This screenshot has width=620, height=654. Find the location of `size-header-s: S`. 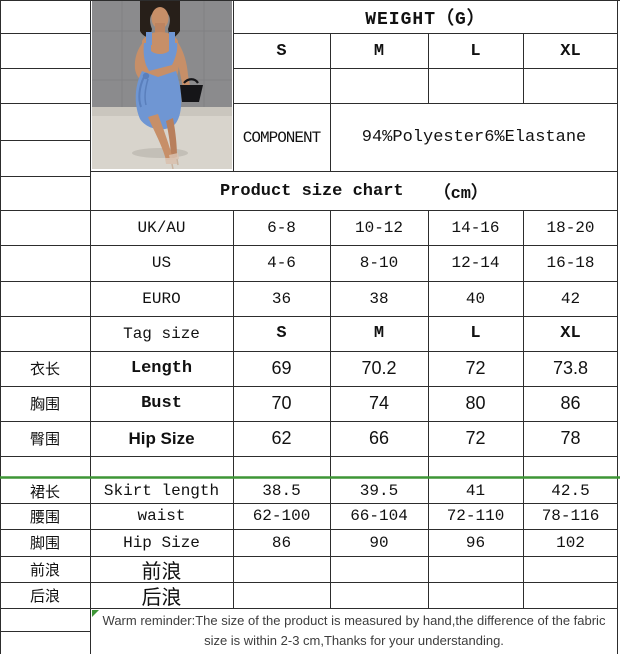

size-header-s: S is located at coordinates (281, 51).